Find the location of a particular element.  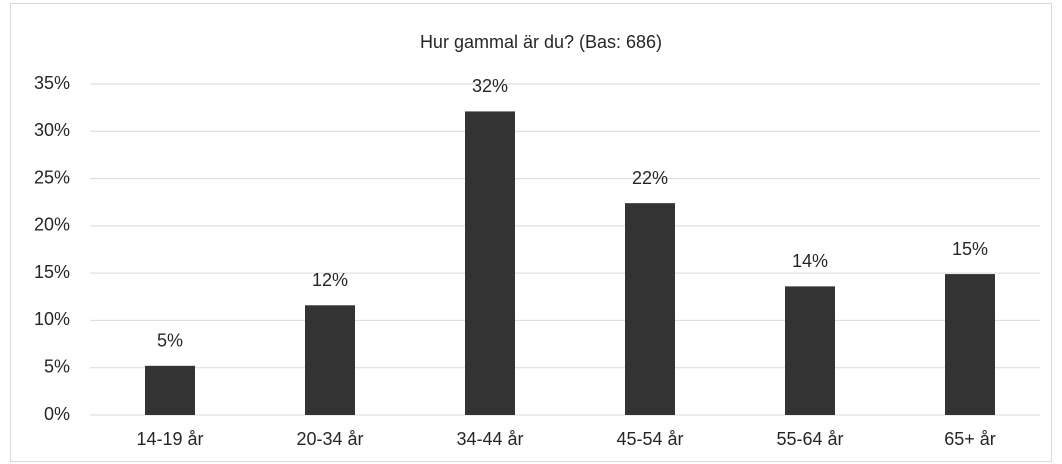

x-tick-label: 45-54 år is located at coordinates (649, 439).